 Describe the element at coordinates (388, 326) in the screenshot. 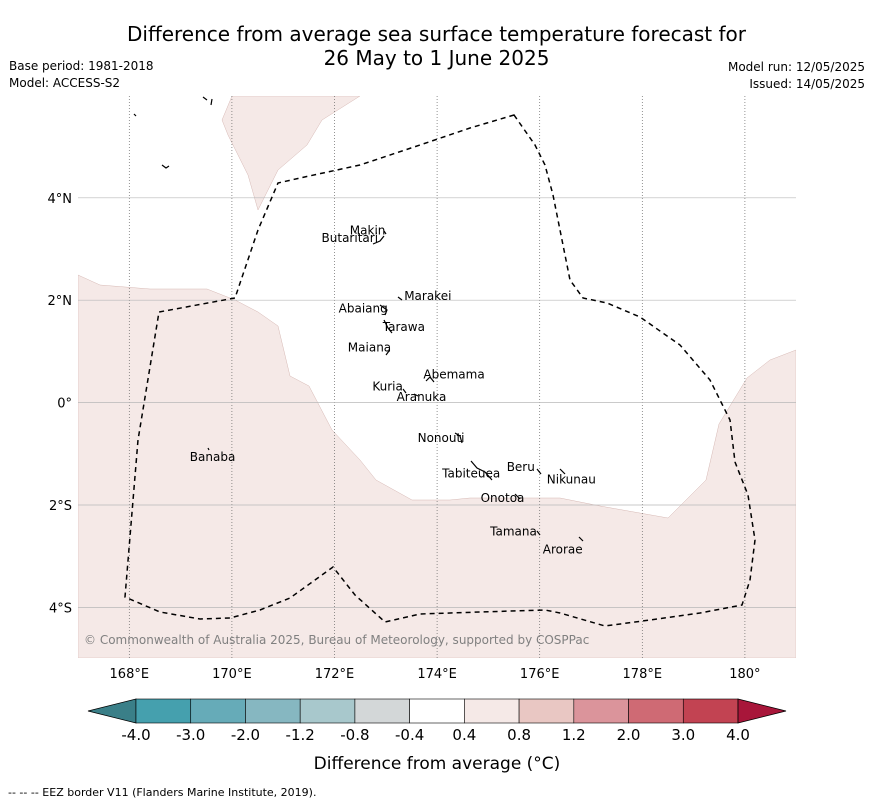

I see `tarawa-outline` at that location.